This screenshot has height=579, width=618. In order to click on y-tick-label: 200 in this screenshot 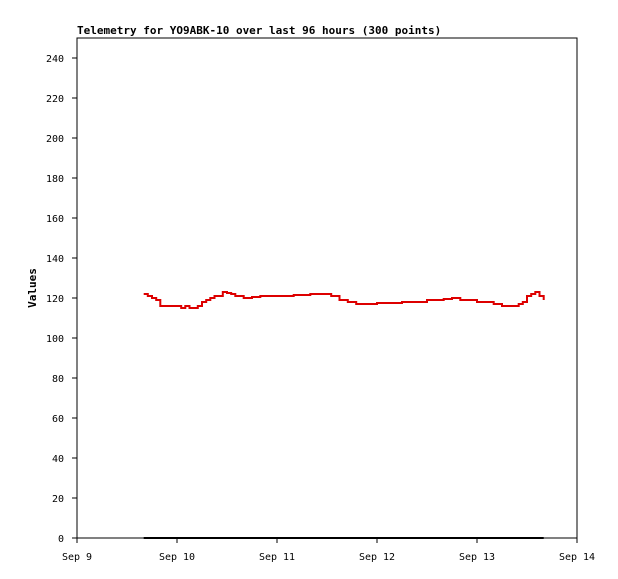, I will do `click(55, 139)`.